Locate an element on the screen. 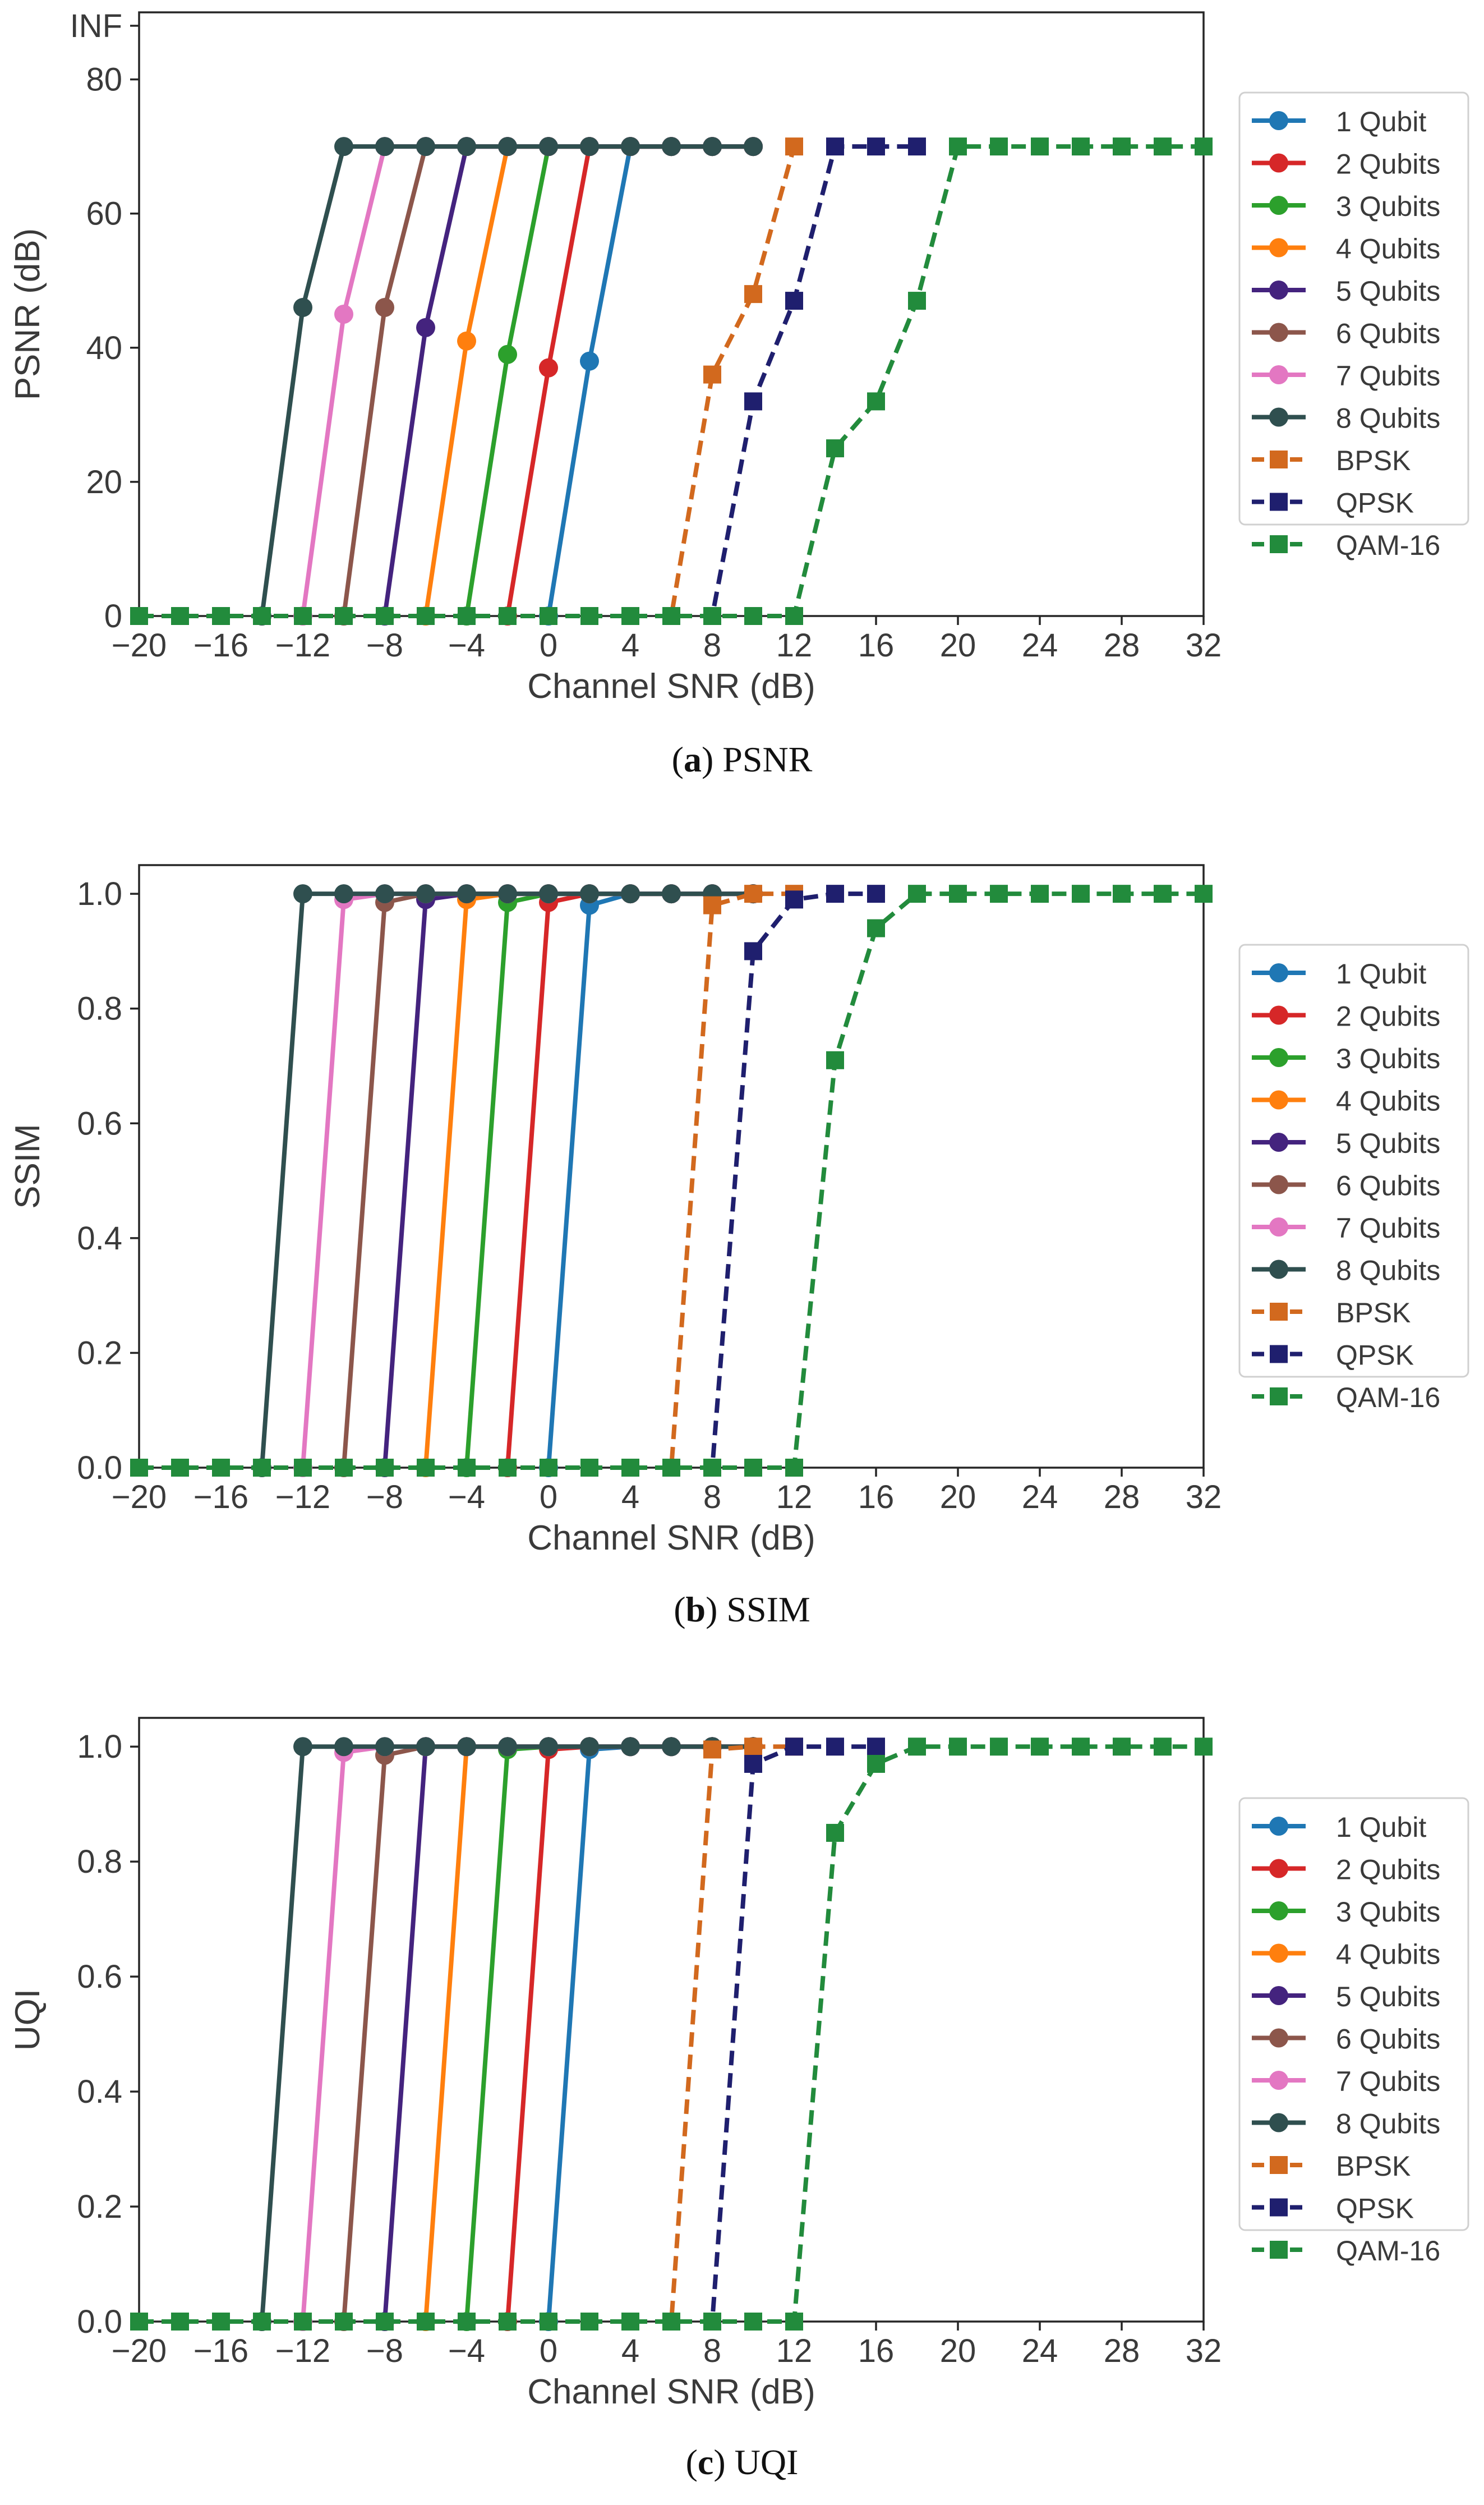 The image size is (1484, 2505). plot-area is located at coordinates (671, 382).